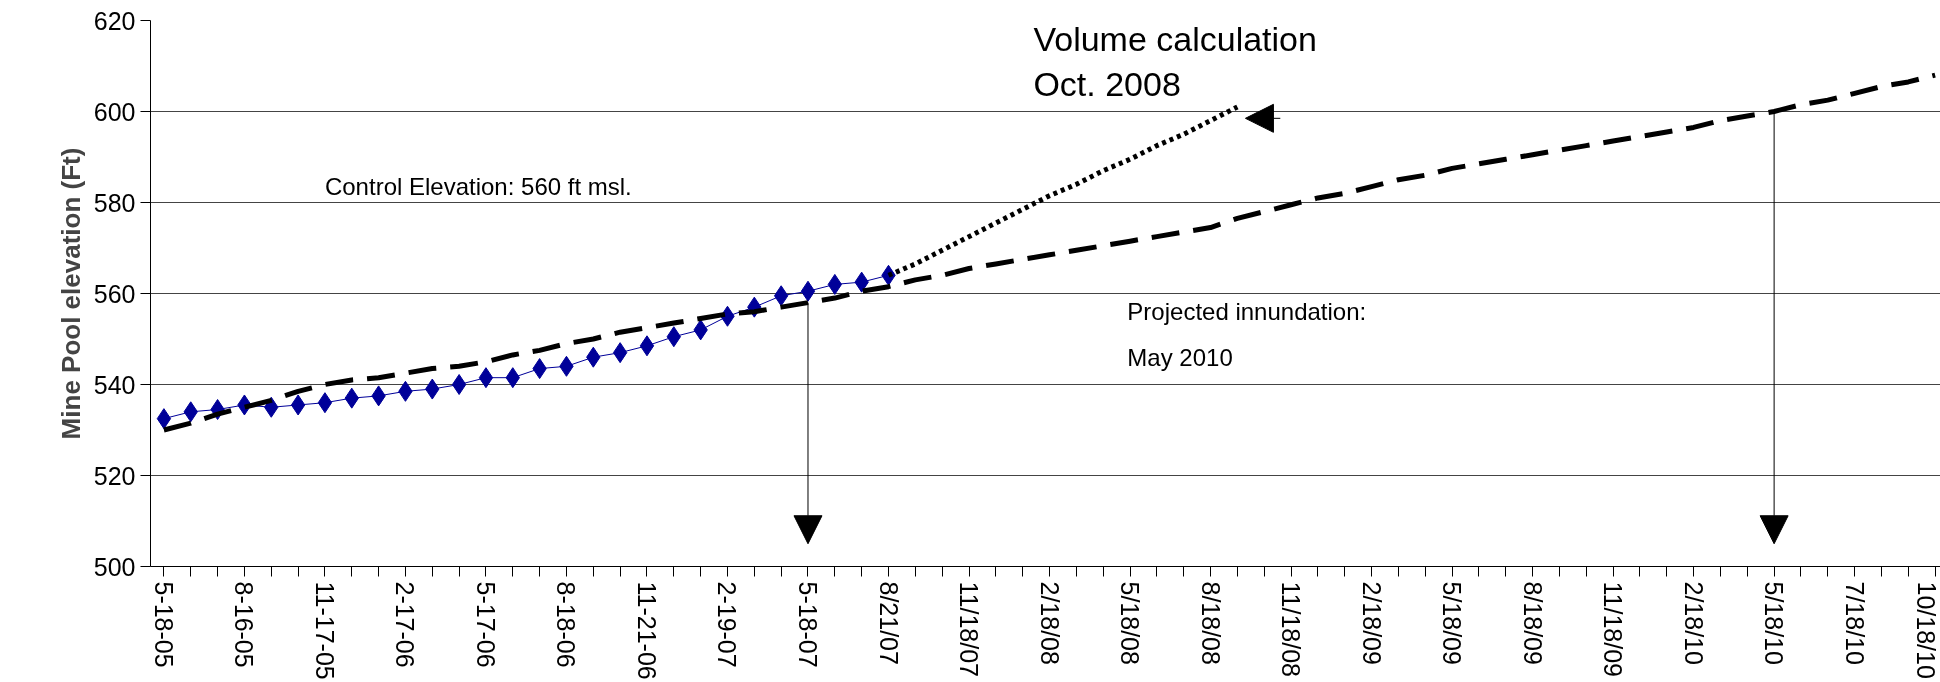 The width and height of the screenshot is (1940, 682). I want to click on x-tick-label: 8/18/08, so click(1210, 623).